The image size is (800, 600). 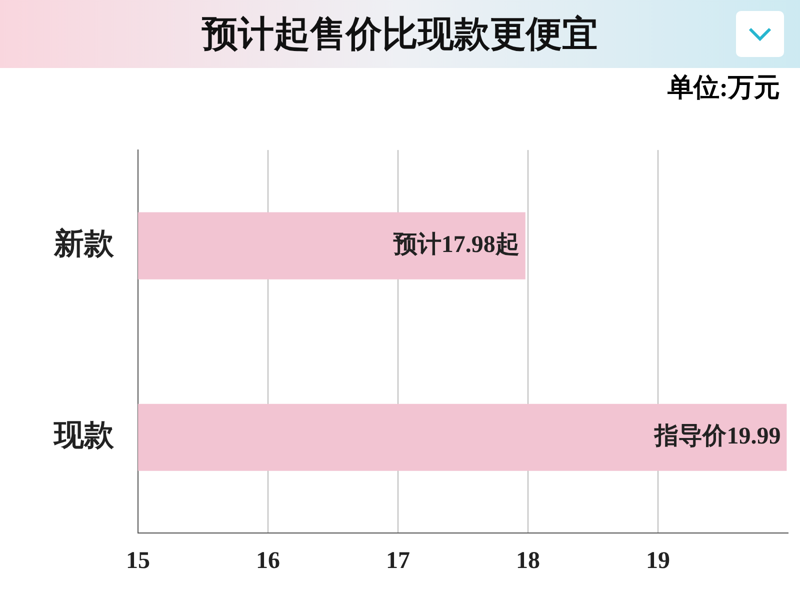 What do you see at coordinates (84, 435) in the screenshot?
I see `y-tick-label: 现款` at bounding box center [84, 435].